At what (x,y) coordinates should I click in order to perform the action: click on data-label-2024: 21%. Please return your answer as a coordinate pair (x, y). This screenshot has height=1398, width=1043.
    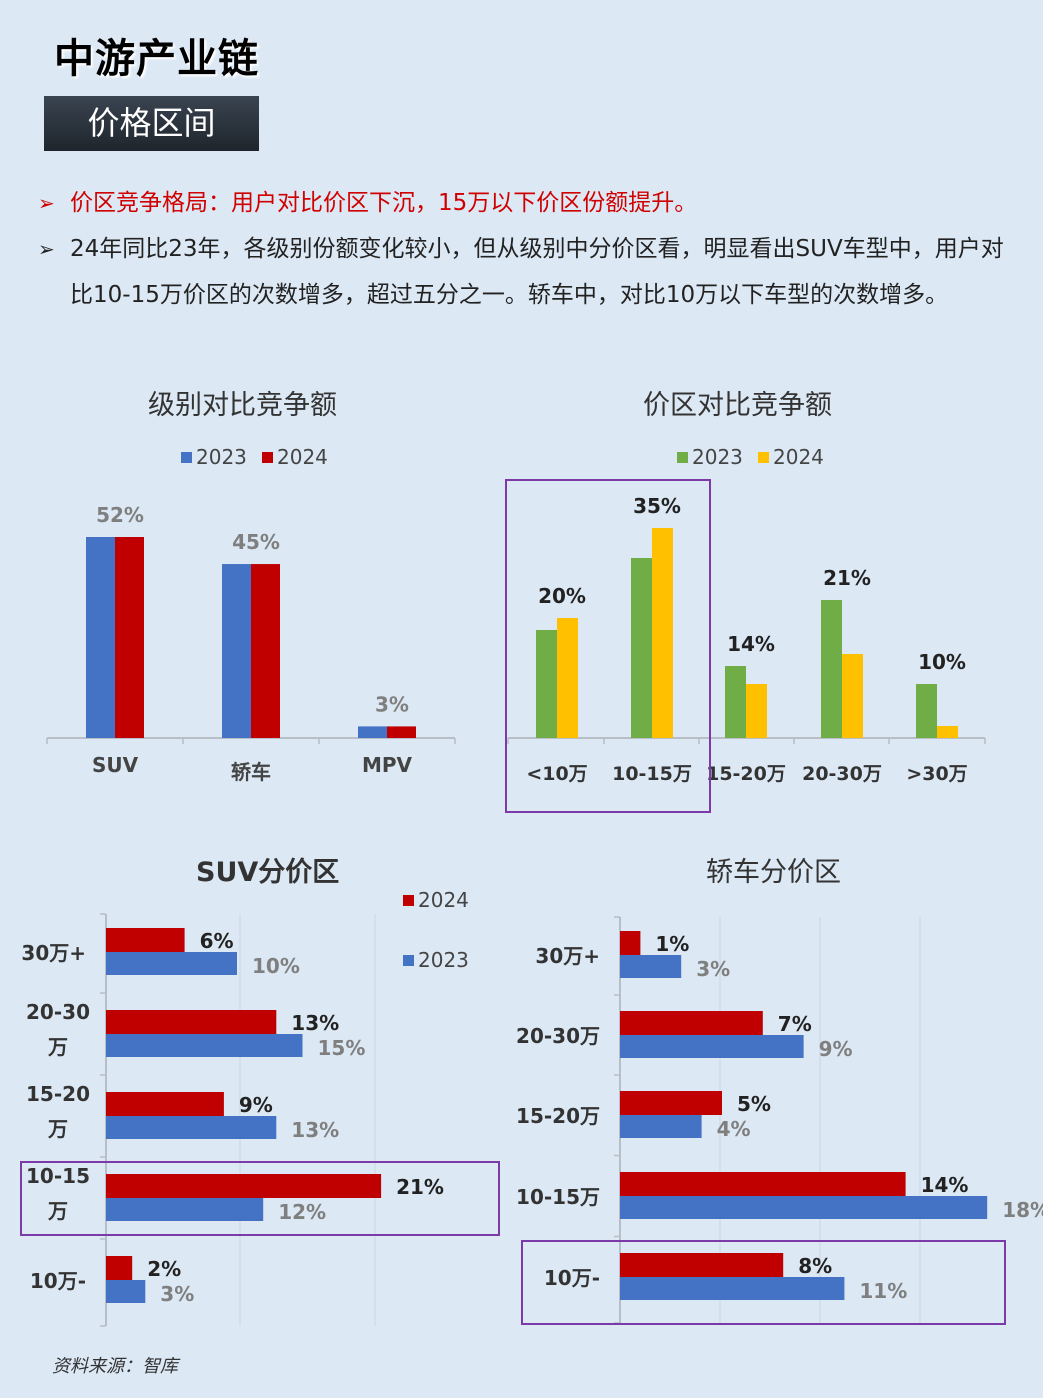
    Looking at the image, I should click on (420, 1187).